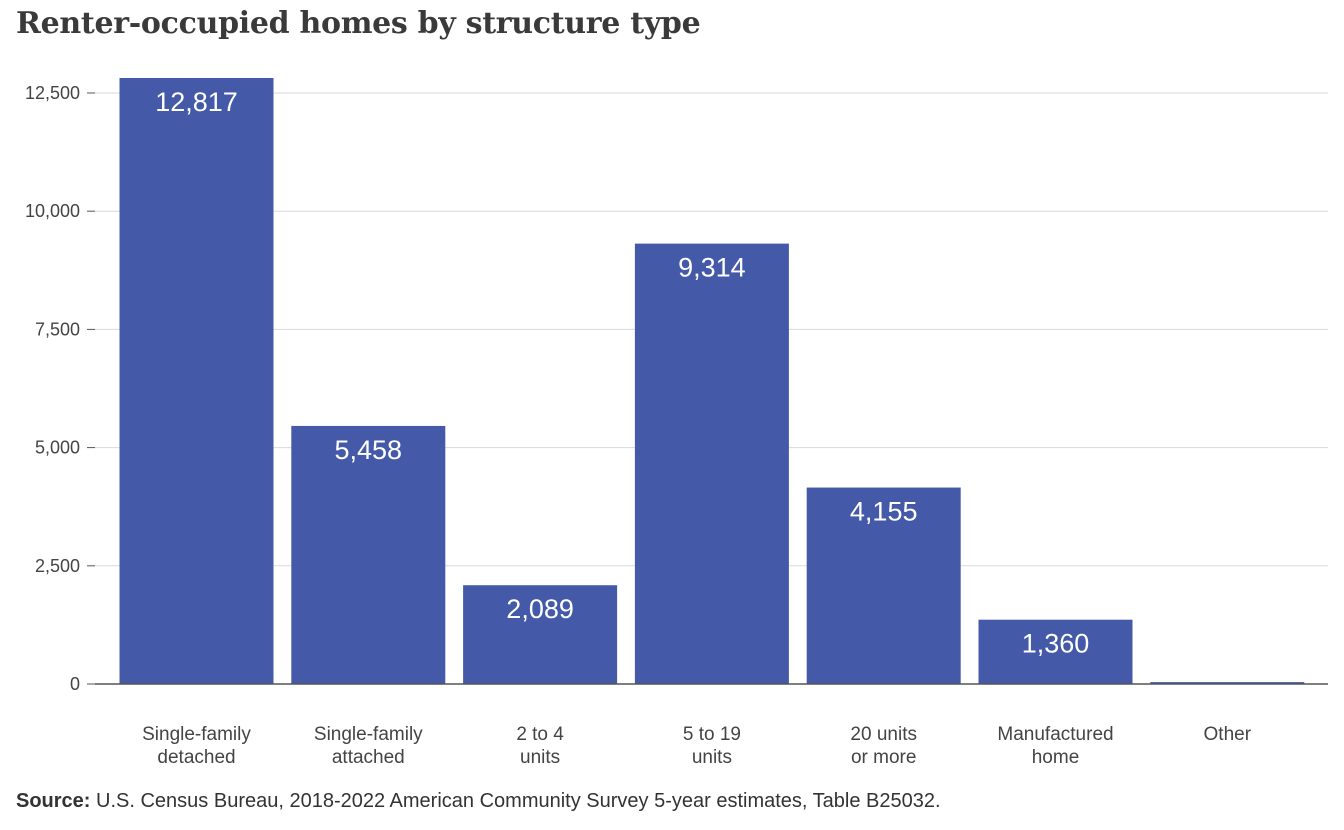 The image size is (1344, 830). Describe the element at coordinates (712, 734) in the screenshot. I see `x-tick-label: 5 to 19` at that location.